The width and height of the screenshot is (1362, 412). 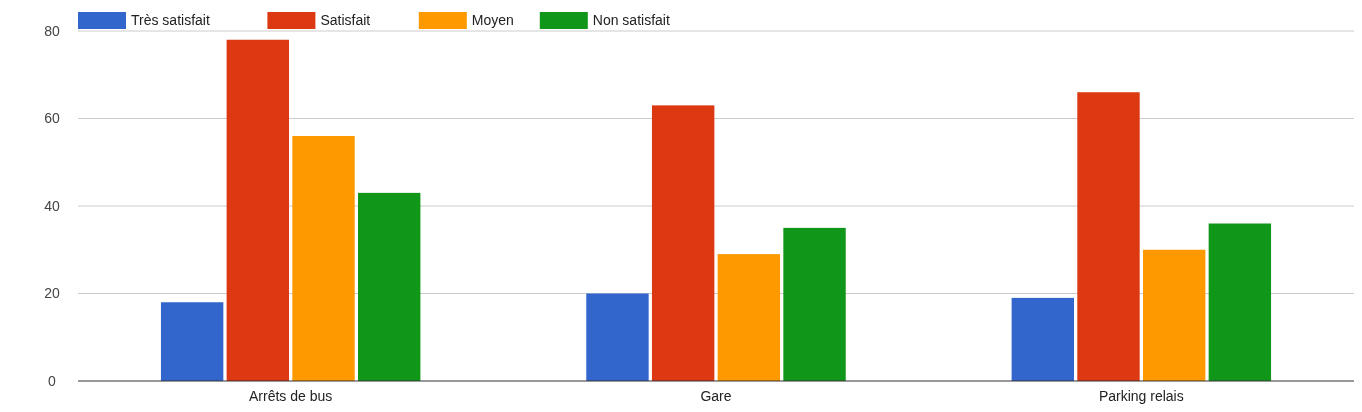 What do you see at coordinates (52, 380) in the screenshot?
I see `y-tick-label: 0` at bounding box center [52, 380].